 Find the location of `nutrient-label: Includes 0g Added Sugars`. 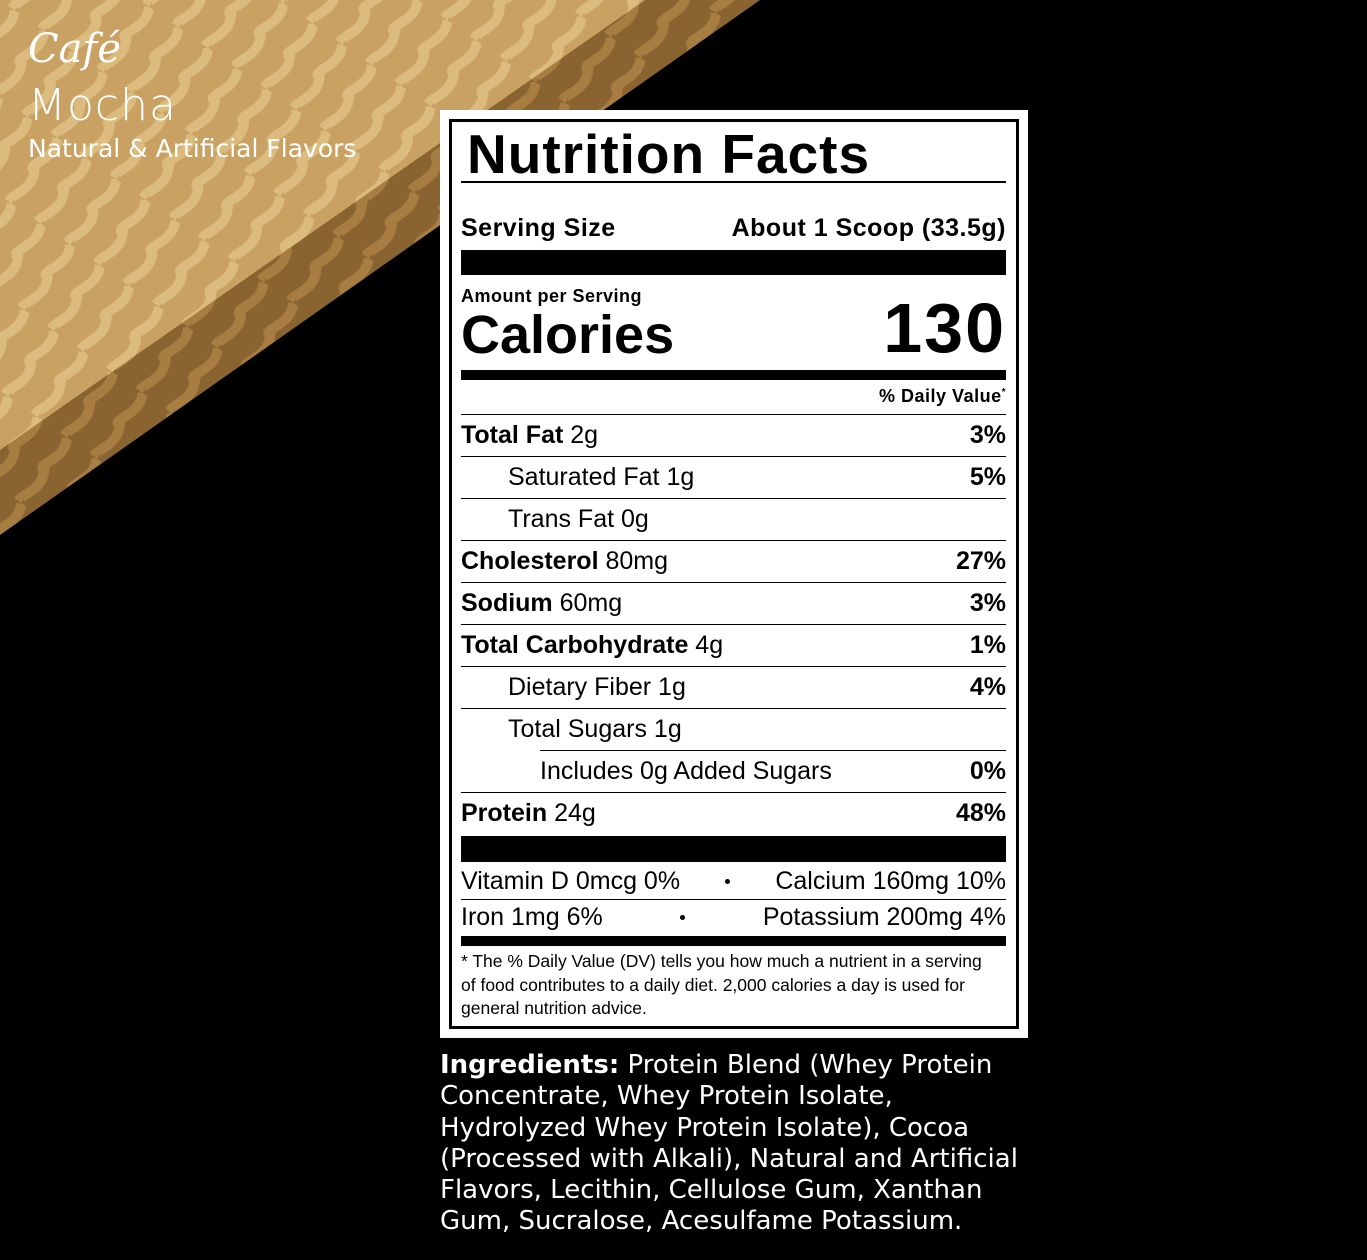

nutrient-label: Includes 0g Added Sugars is located at coordinates (686, 771).